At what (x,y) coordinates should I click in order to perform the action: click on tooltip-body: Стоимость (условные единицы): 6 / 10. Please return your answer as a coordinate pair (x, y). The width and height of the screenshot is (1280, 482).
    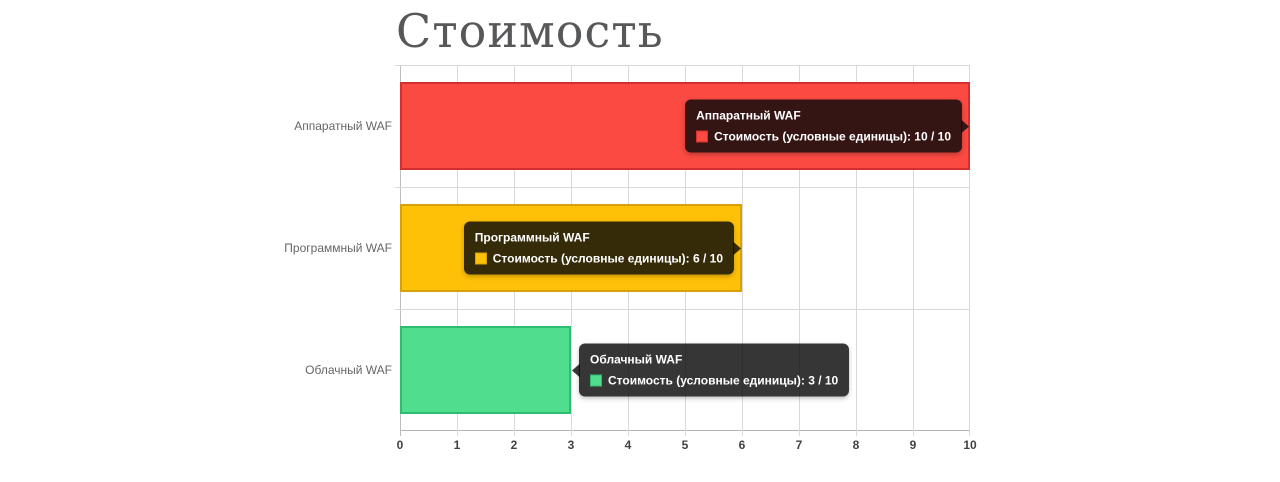
    Looking at the image, I should click on (598, 258).